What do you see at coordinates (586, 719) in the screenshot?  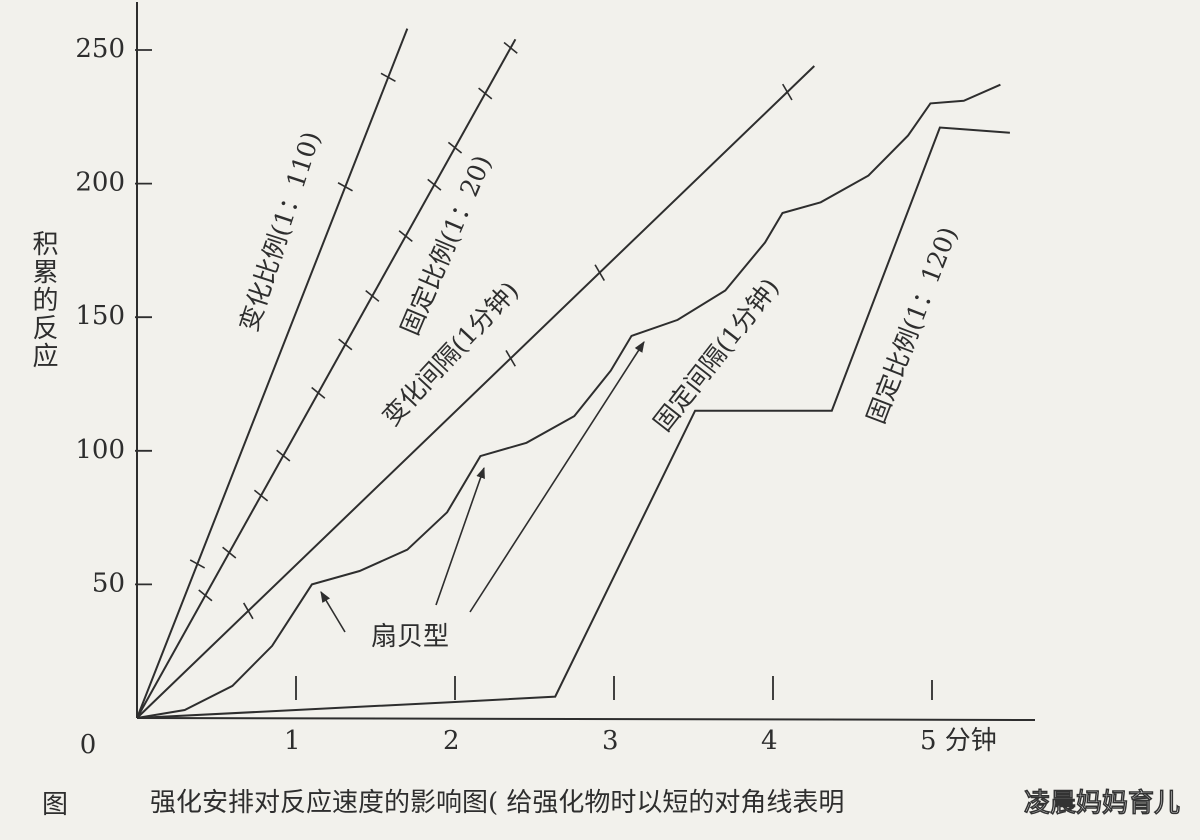 I see `x-axis` at bounding box center [586, 719].